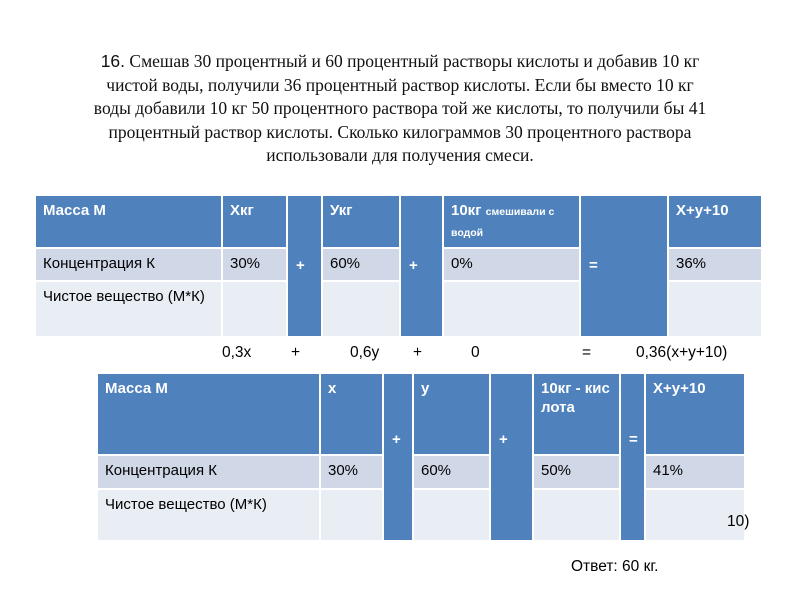 The width and height of the screenshot is (800, 600). What do you see at coordinates (587, 352) in the screenshot?
I see `equation-term: =` at bounding box center [587, 352].